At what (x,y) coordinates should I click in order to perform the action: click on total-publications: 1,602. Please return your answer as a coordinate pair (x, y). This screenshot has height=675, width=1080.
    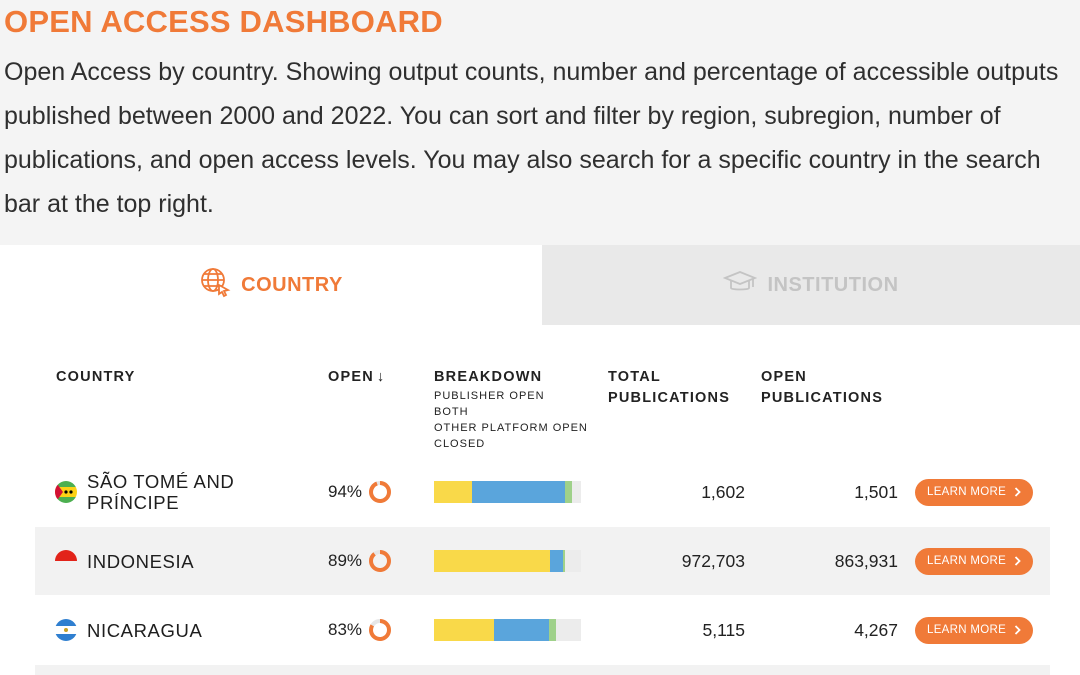
    Looking at the image, I should click on (723, 491).